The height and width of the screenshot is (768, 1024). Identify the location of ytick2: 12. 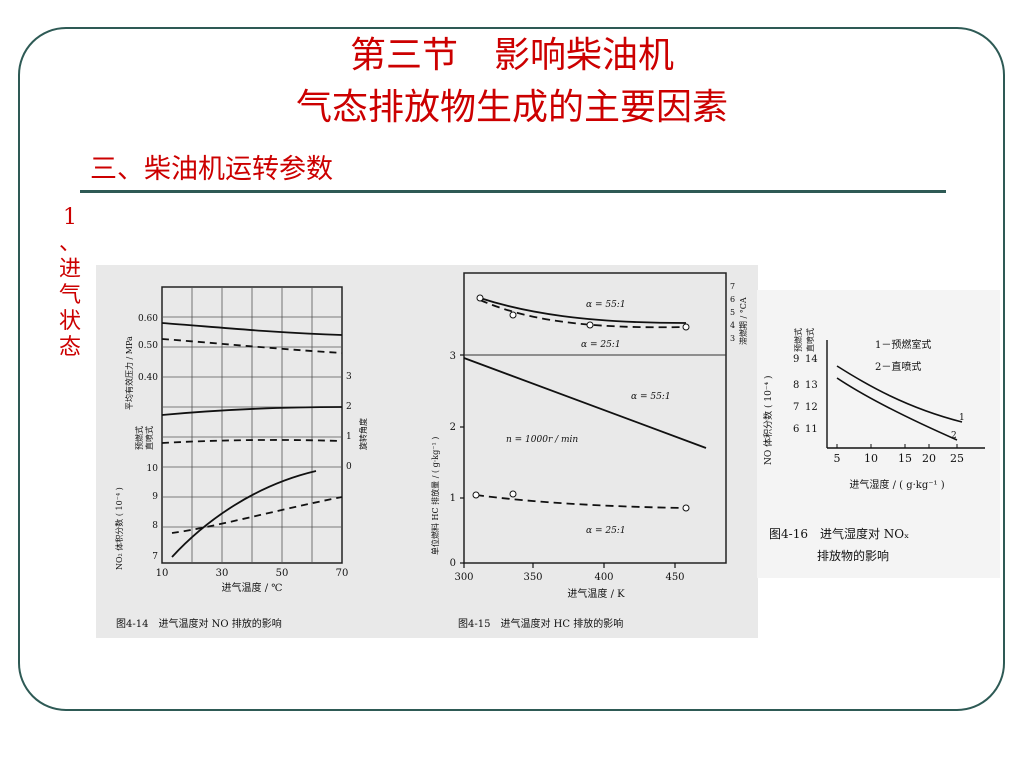
(811, 407).